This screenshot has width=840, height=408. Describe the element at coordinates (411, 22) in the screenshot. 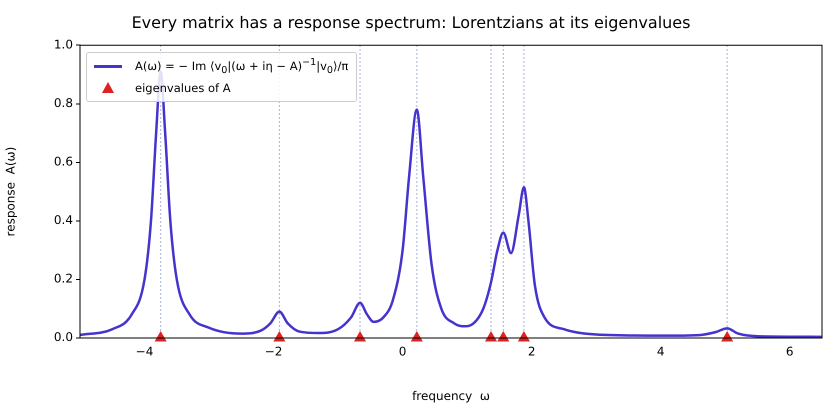

I see `chart-title: Every matrix has a response spectrum: Lorentzians at its eigenvalues` at that location.